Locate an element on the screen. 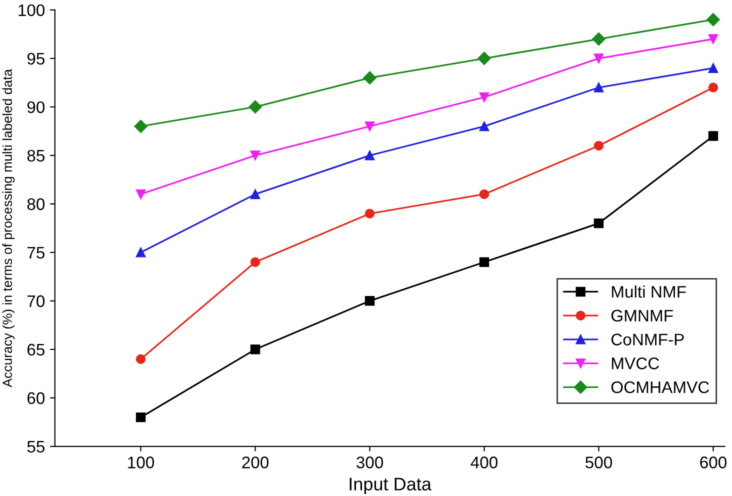 This screenshot has height=496, width=732. y-tick-label: 100 is located at coordinates (31, 10).